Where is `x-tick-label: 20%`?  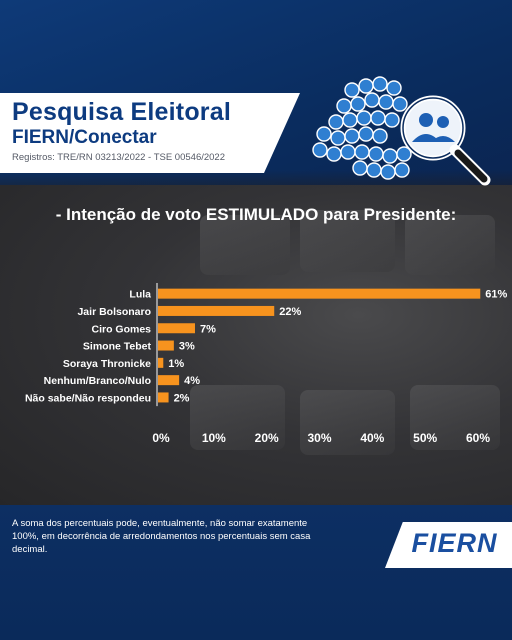
x-tick-label: 20% is located at coordinates (267, 438).